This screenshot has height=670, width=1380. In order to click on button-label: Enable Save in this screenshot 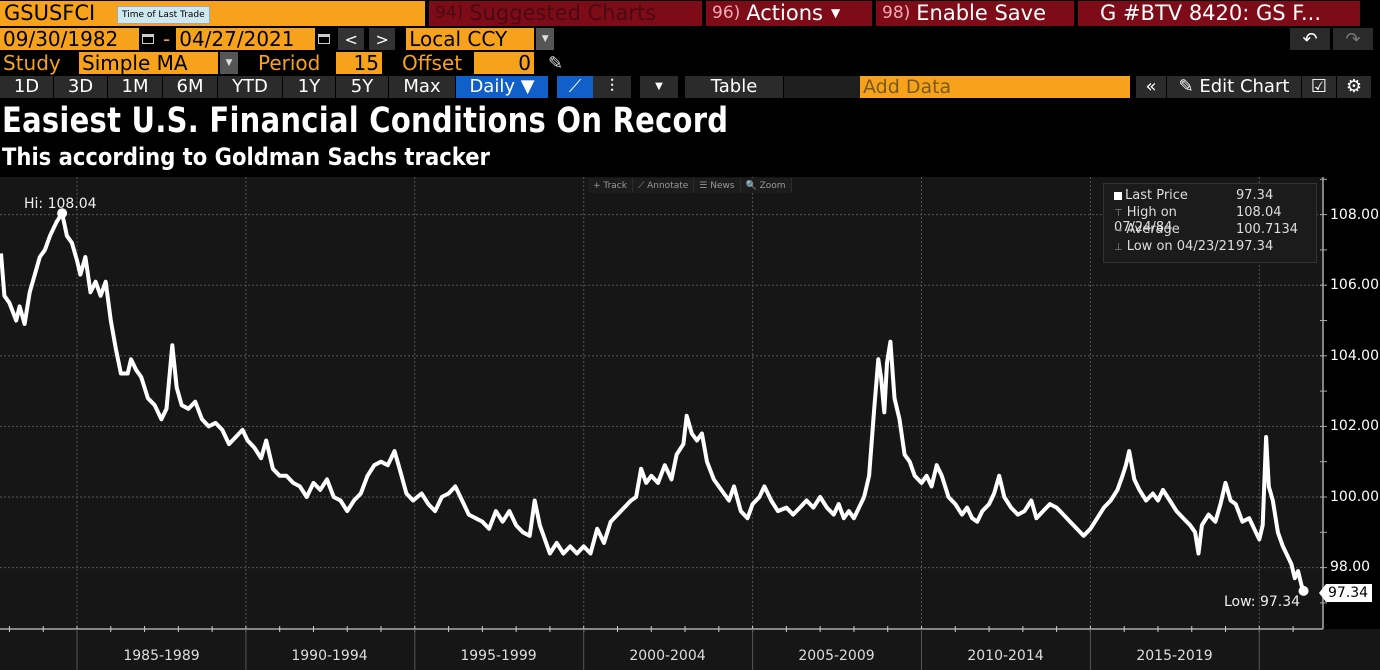, I will do `click(981, 13)`.